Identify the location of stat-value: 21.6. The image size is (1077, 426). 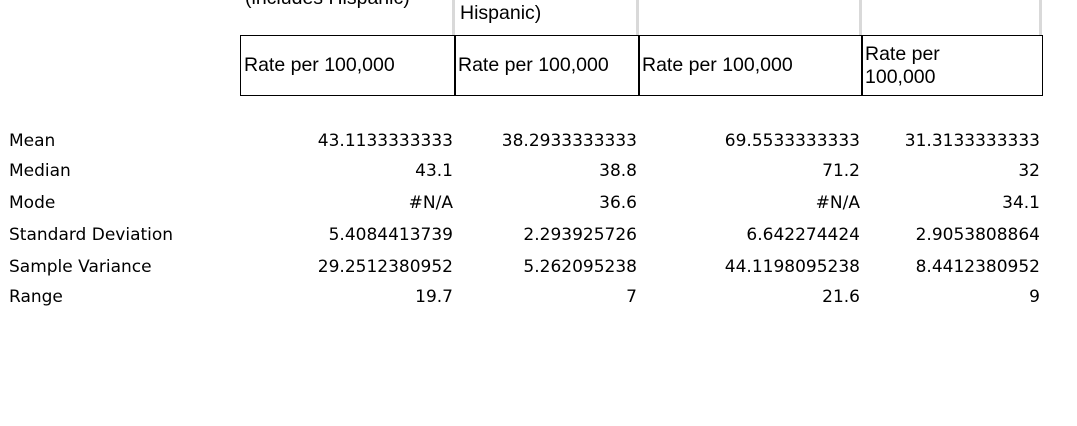
(841, 297).